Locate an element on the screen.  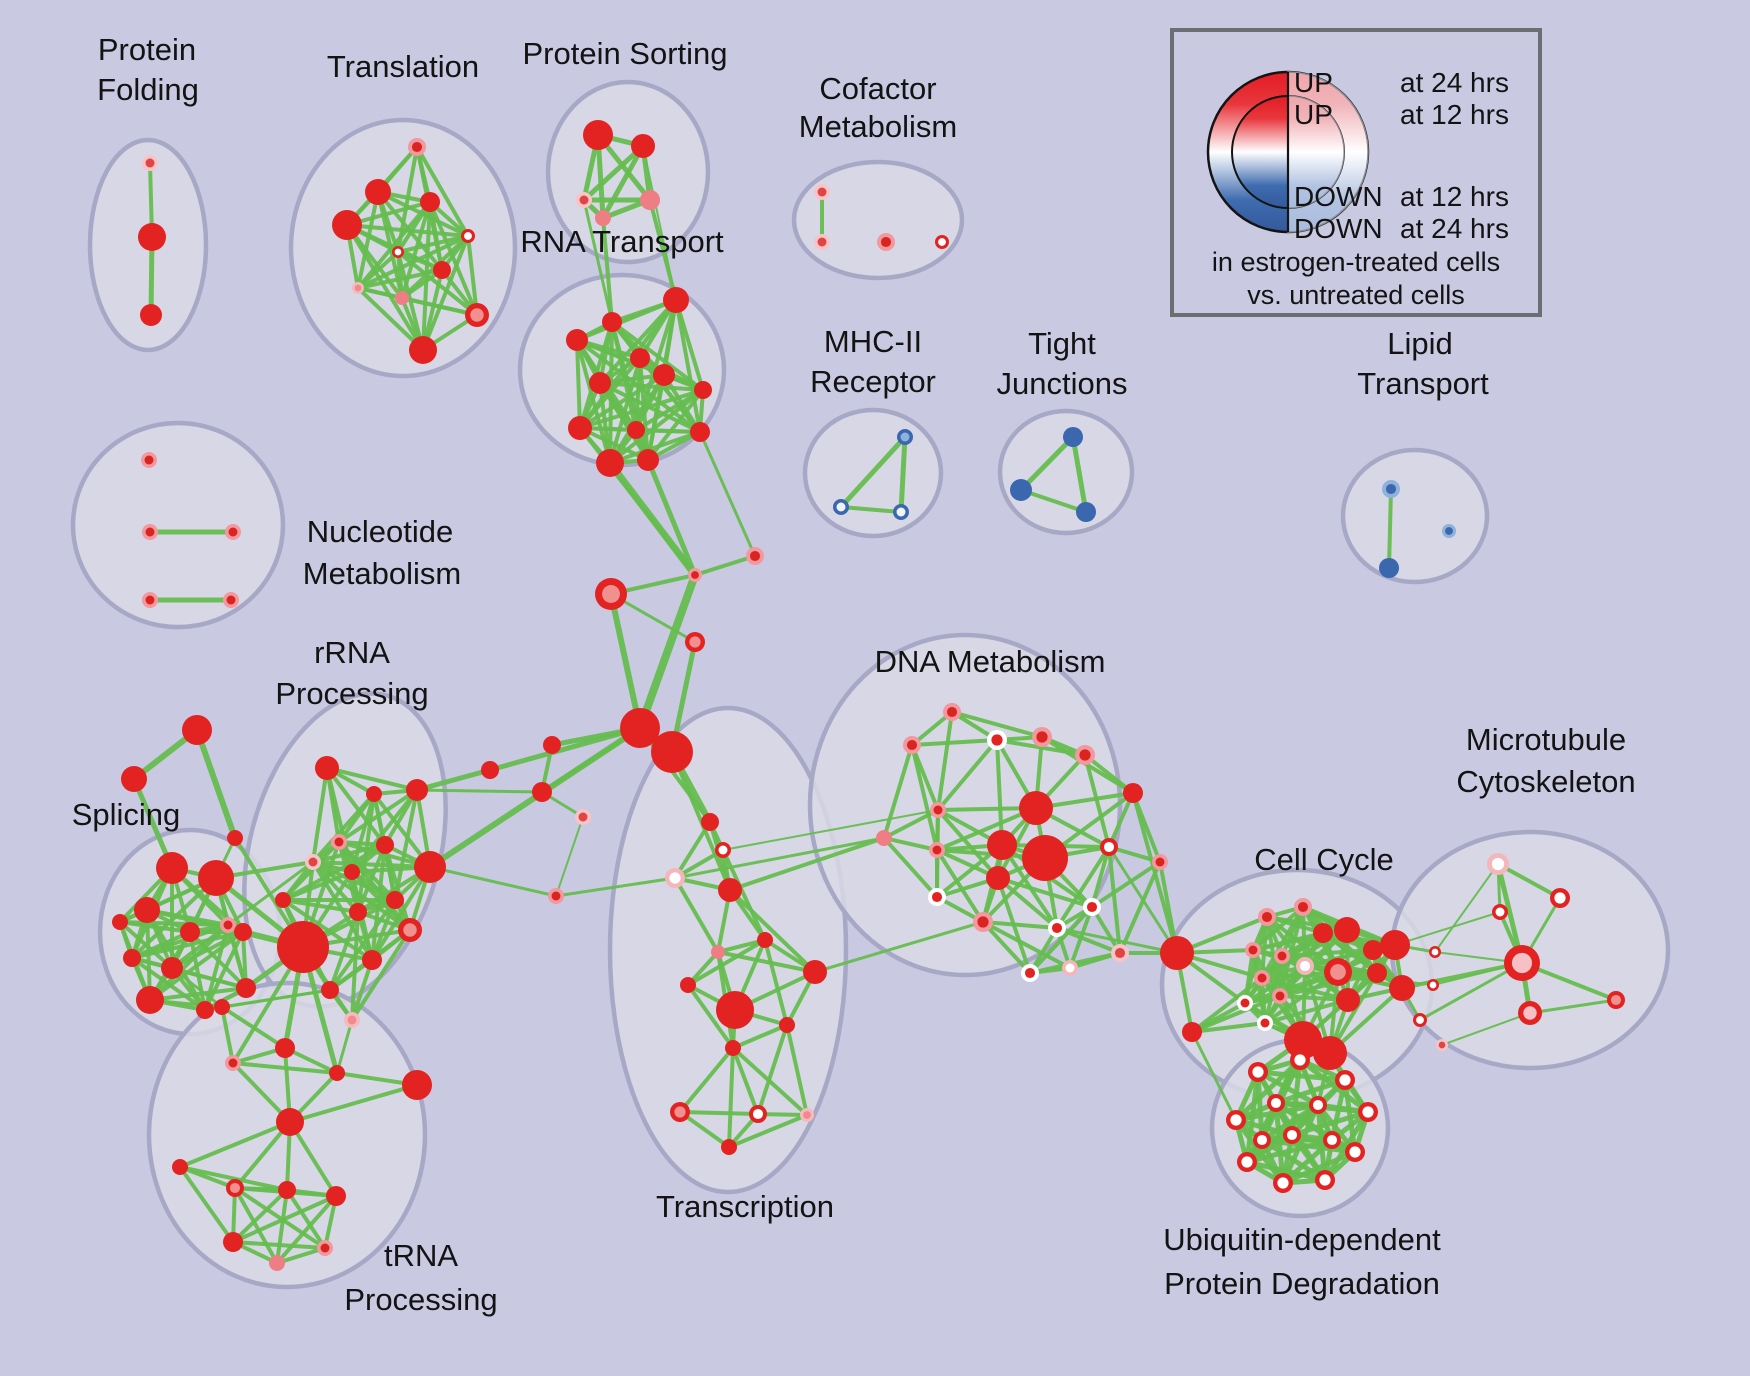
lipid-transport-label: Lipid is located at coordinates (1420, 343).